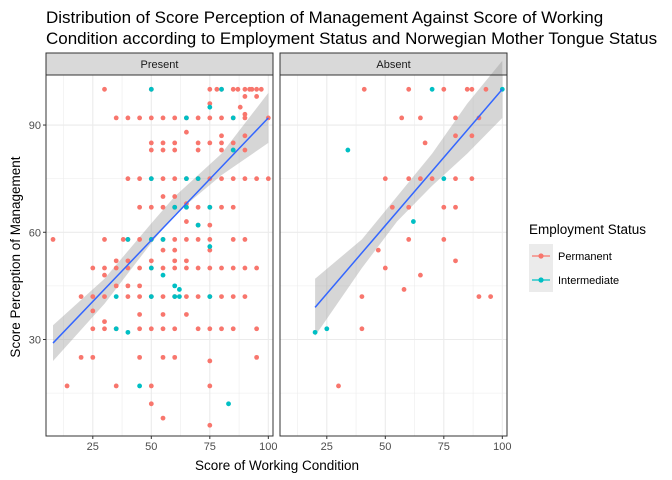 The width and height of the screenshot is (672, 480). Describe the element at coordinates (35, 126) in the screenshot. I see `y-tick-label: 90` at that location.